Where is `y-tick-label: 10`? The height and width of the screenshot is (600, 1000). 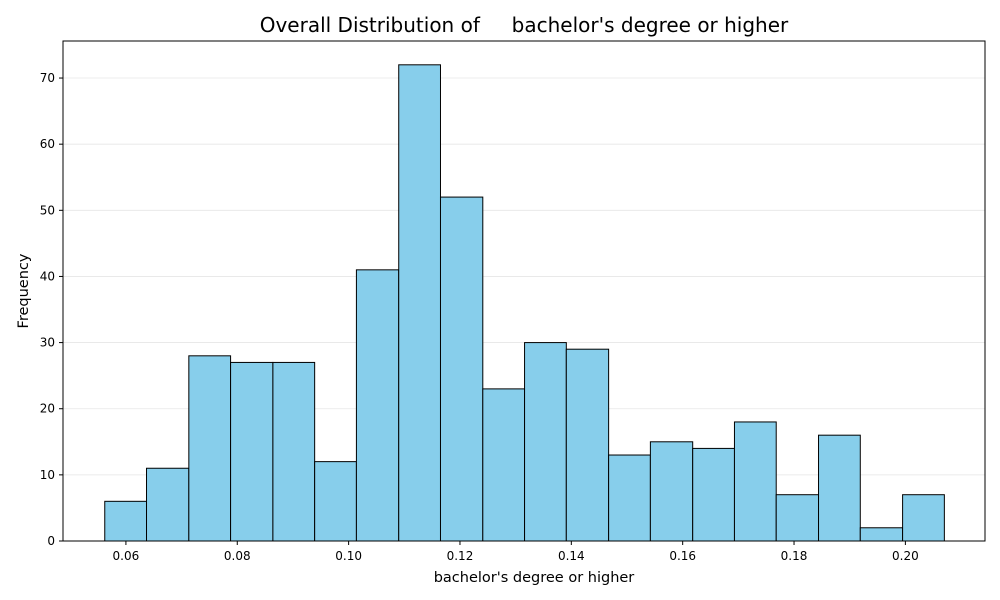 y-tick-label: 10 is located at coordinates (47, 475).